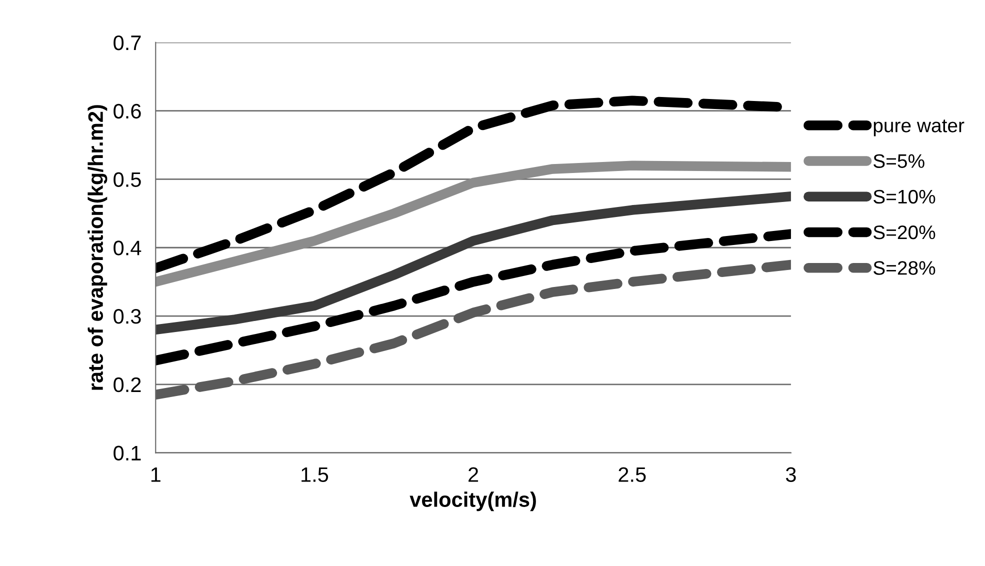 The image size is (985, 566). Describe the element at coordinates (919, 128) in the screenshot. I see `legend-label: pure water` at that location.